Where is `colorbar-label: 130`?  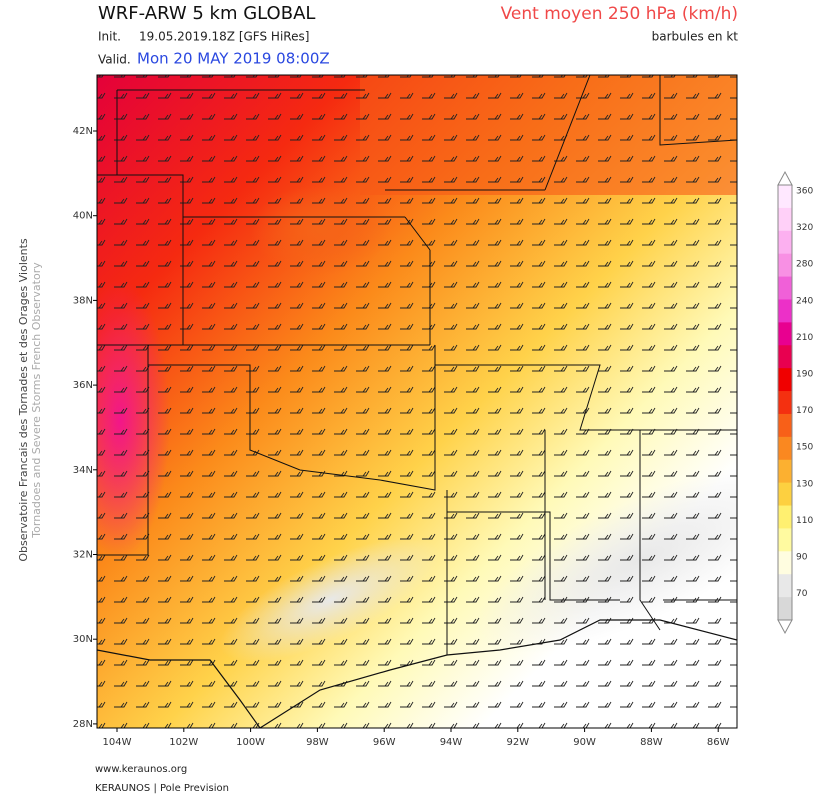
colorbar-label: 130 is located at coordinates (804, 484).